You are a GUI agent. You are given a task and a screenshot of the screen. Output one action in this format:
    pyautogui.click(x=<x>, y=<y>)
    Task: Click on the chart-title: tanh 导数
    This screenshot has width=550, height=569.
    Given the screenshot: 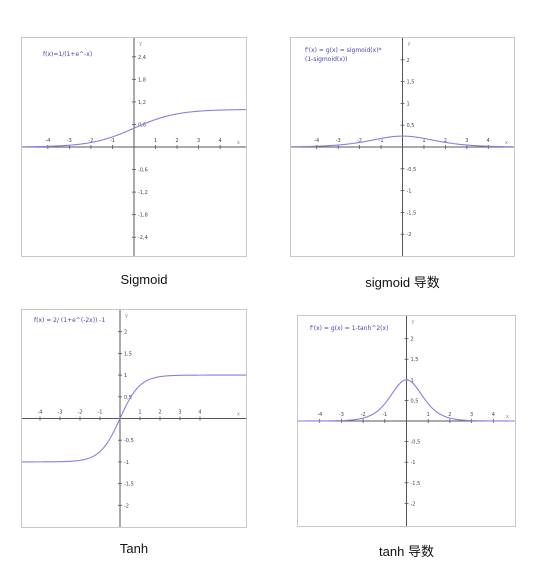 What is the action you would take?
    pyautogui.click(x=406, y=551)
    